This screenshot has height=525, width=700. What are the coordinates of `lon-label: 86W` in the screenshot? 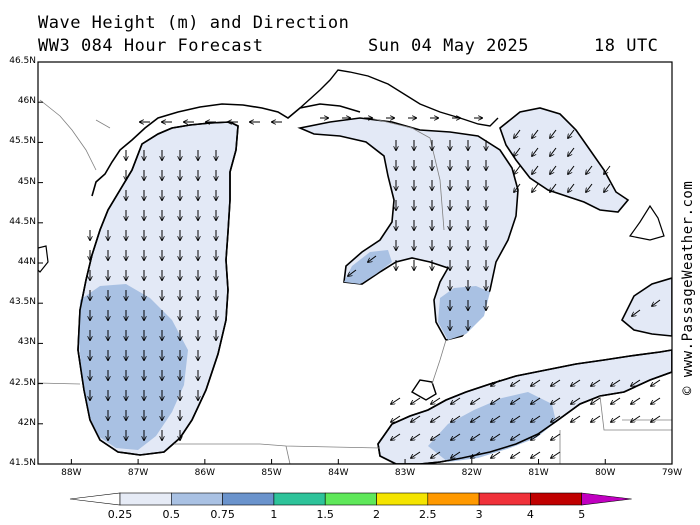 It's located at (204, 473).